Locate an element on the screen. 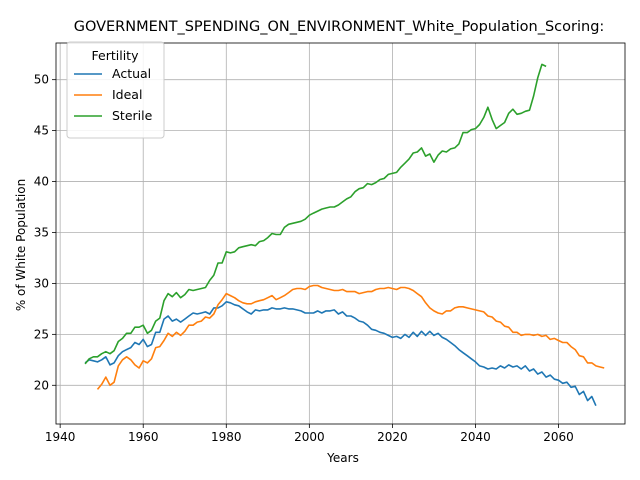 This screenshot has height=480, width=640. x-tick-label: 2060 is located at coordinates (558, 437).